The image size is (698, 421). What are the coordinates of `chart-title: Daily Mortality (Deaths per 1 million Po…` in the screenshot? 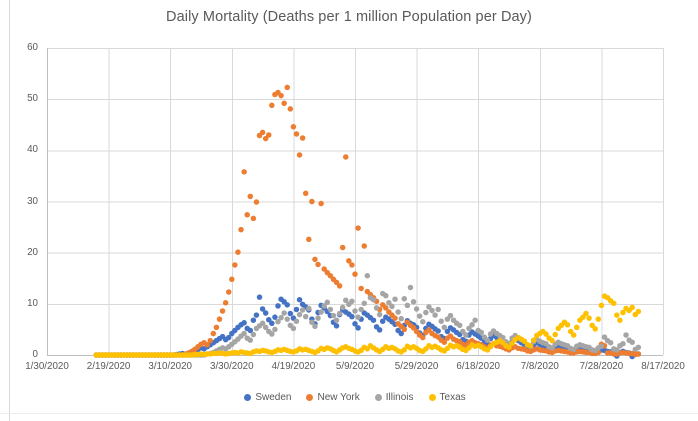 It's located at (349, 17).